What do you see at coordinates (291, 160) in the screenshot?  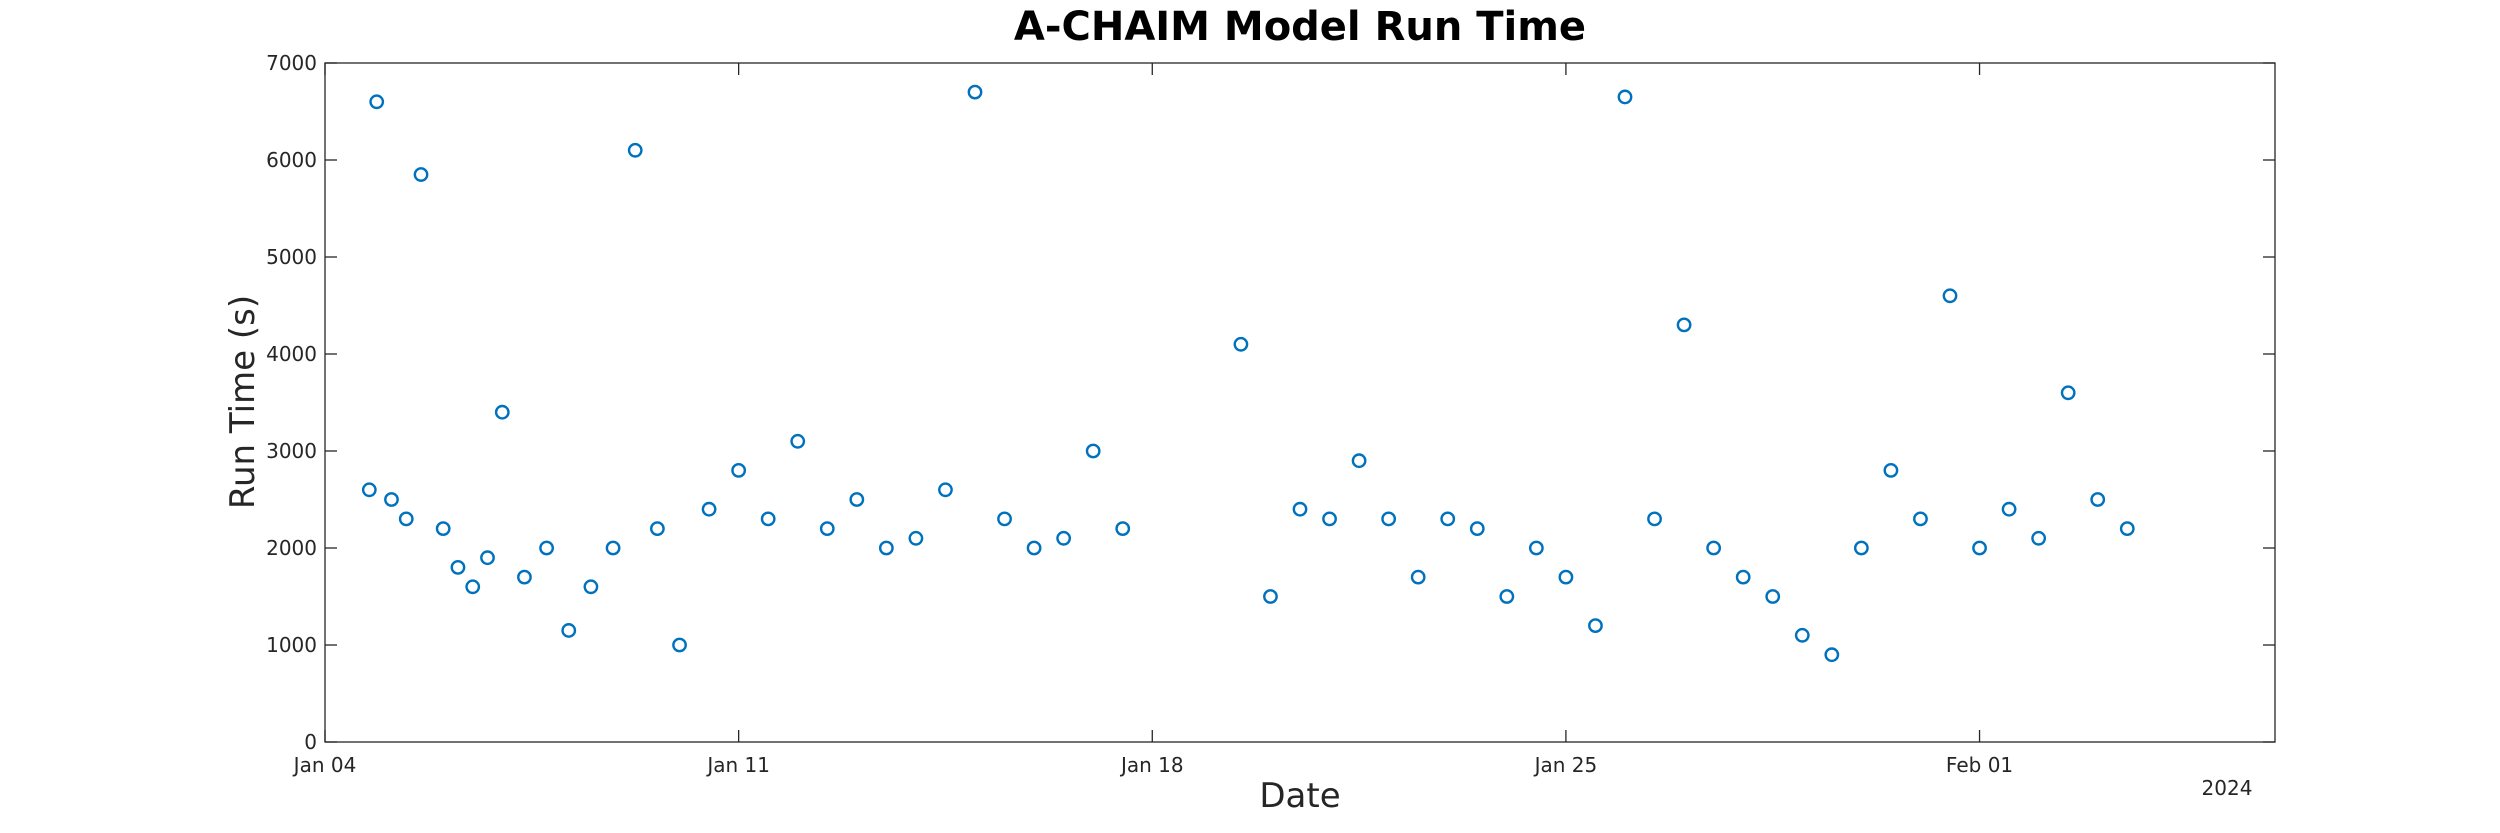 I see `y-tick-label: 6000` at bounding box center [291, 160].